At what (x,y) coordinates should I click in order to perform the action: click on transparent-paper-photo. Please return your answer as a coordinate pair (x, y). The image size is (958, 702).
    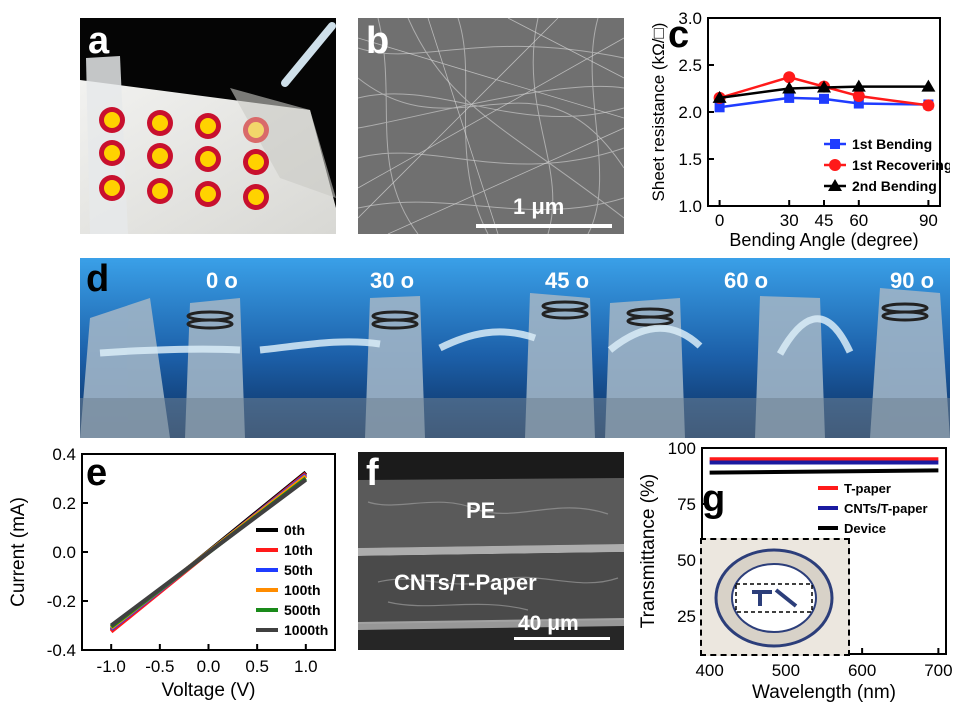
    Looking at the image, I should click on (208, 128).